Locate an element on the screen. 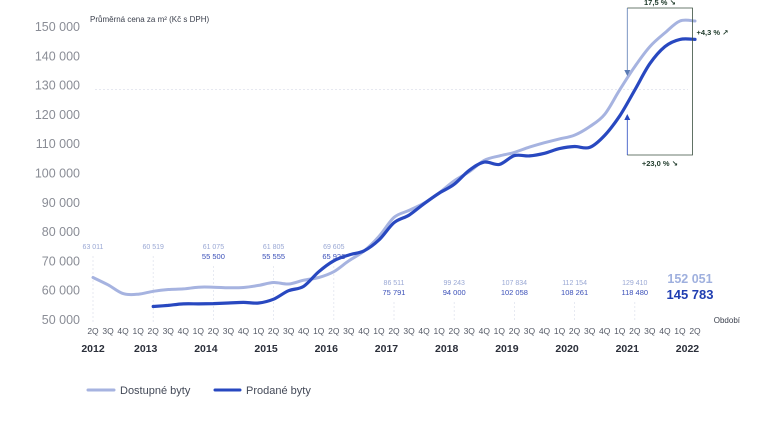 This screenshot has height=432, width=768. end-value-sold: 145 783 is located at coordinates (690, 294).